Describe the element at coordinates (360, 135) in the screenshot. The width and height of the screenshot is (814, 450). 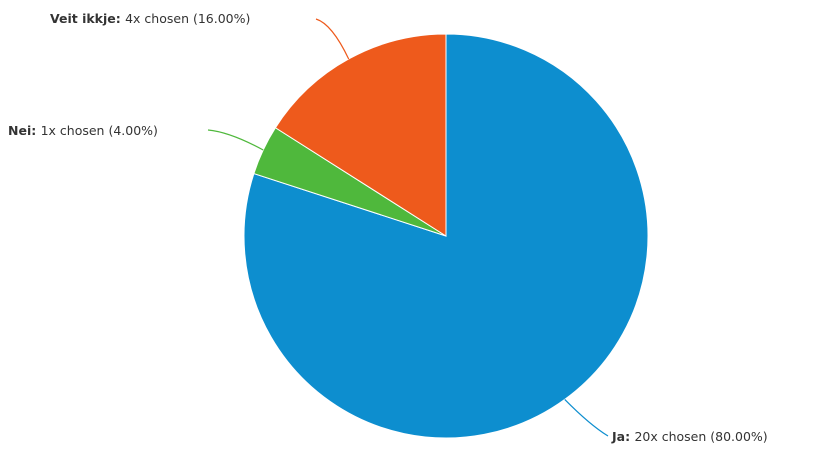
I see `slice-veit-ikkje` at that location.